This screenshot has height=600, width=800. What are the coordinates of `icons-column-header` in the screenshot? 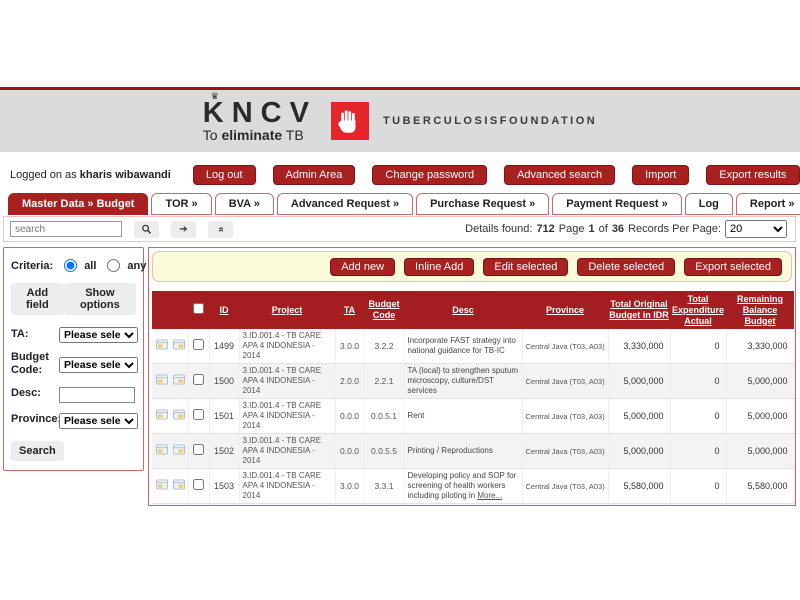 It's located at (170, 310).